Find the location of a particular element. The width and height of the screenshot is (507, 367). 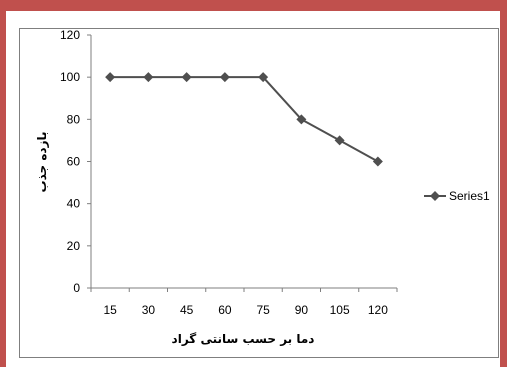

y-tick-label: 60 is located at coordinates (74, 162).